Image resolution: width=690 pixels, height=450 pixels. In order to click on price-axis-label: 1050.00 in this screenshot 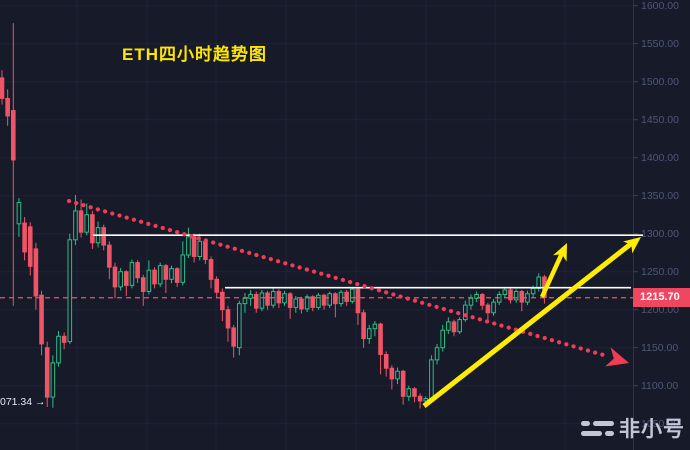, I will do `click(660, 424)`.